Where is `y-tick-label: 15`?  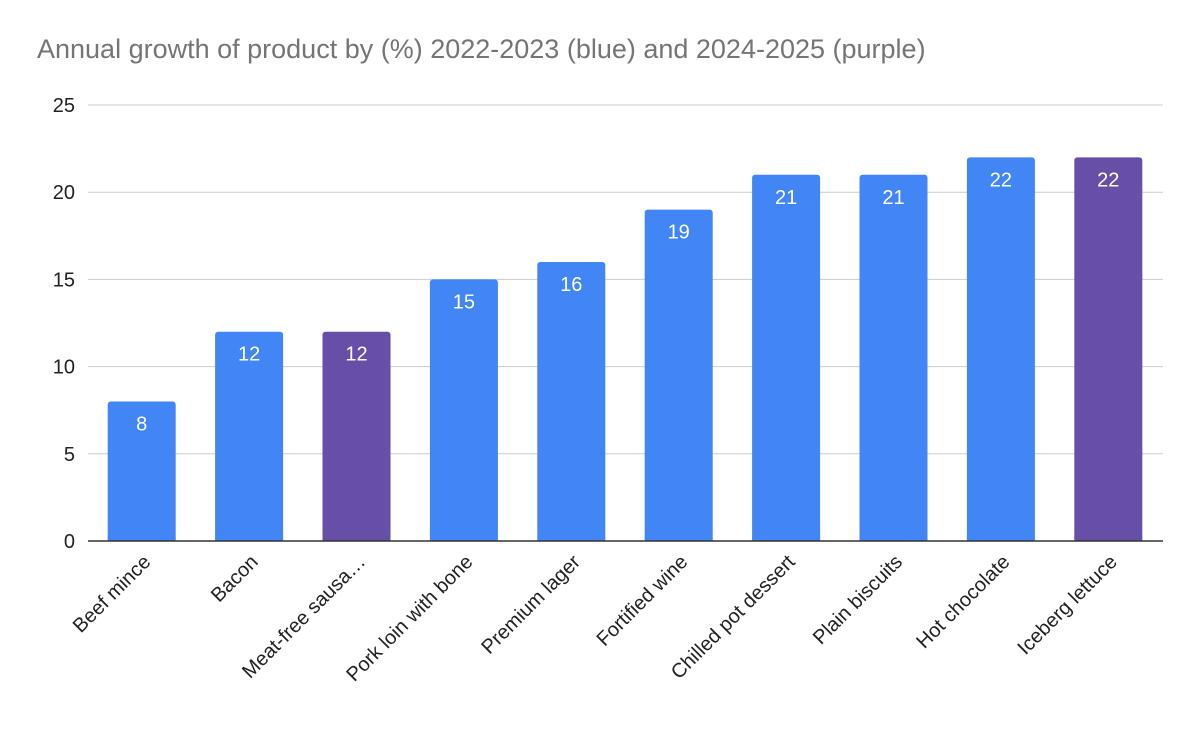 y-tick-label: 15 is located at coordinates (64, 280).